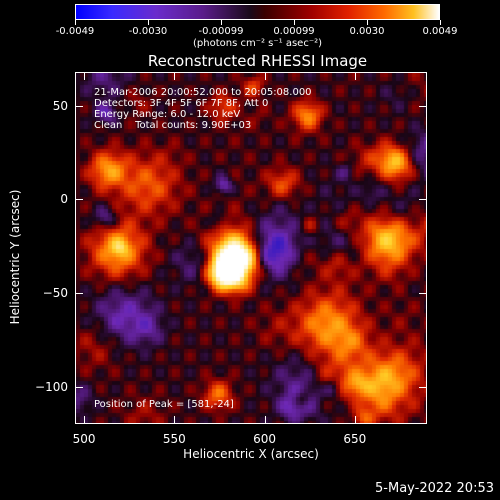  I want to click on x-tick-label: 600, so click(264, 439).